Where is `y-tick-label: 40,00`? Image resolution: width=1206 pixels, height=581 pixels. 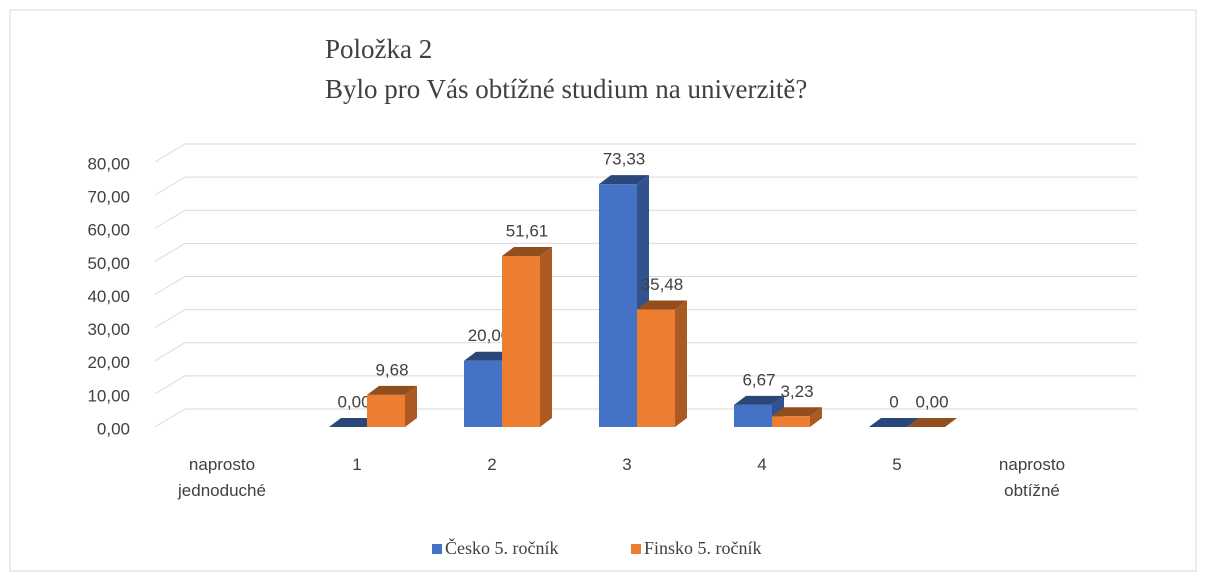 y-tick-label: 40,00 is located at coordinates (108, 296).